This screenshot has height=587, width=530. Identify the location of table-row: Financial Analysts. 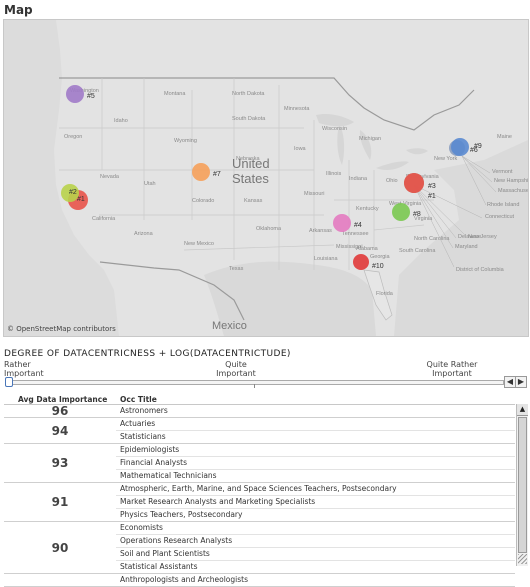
(315, 463).